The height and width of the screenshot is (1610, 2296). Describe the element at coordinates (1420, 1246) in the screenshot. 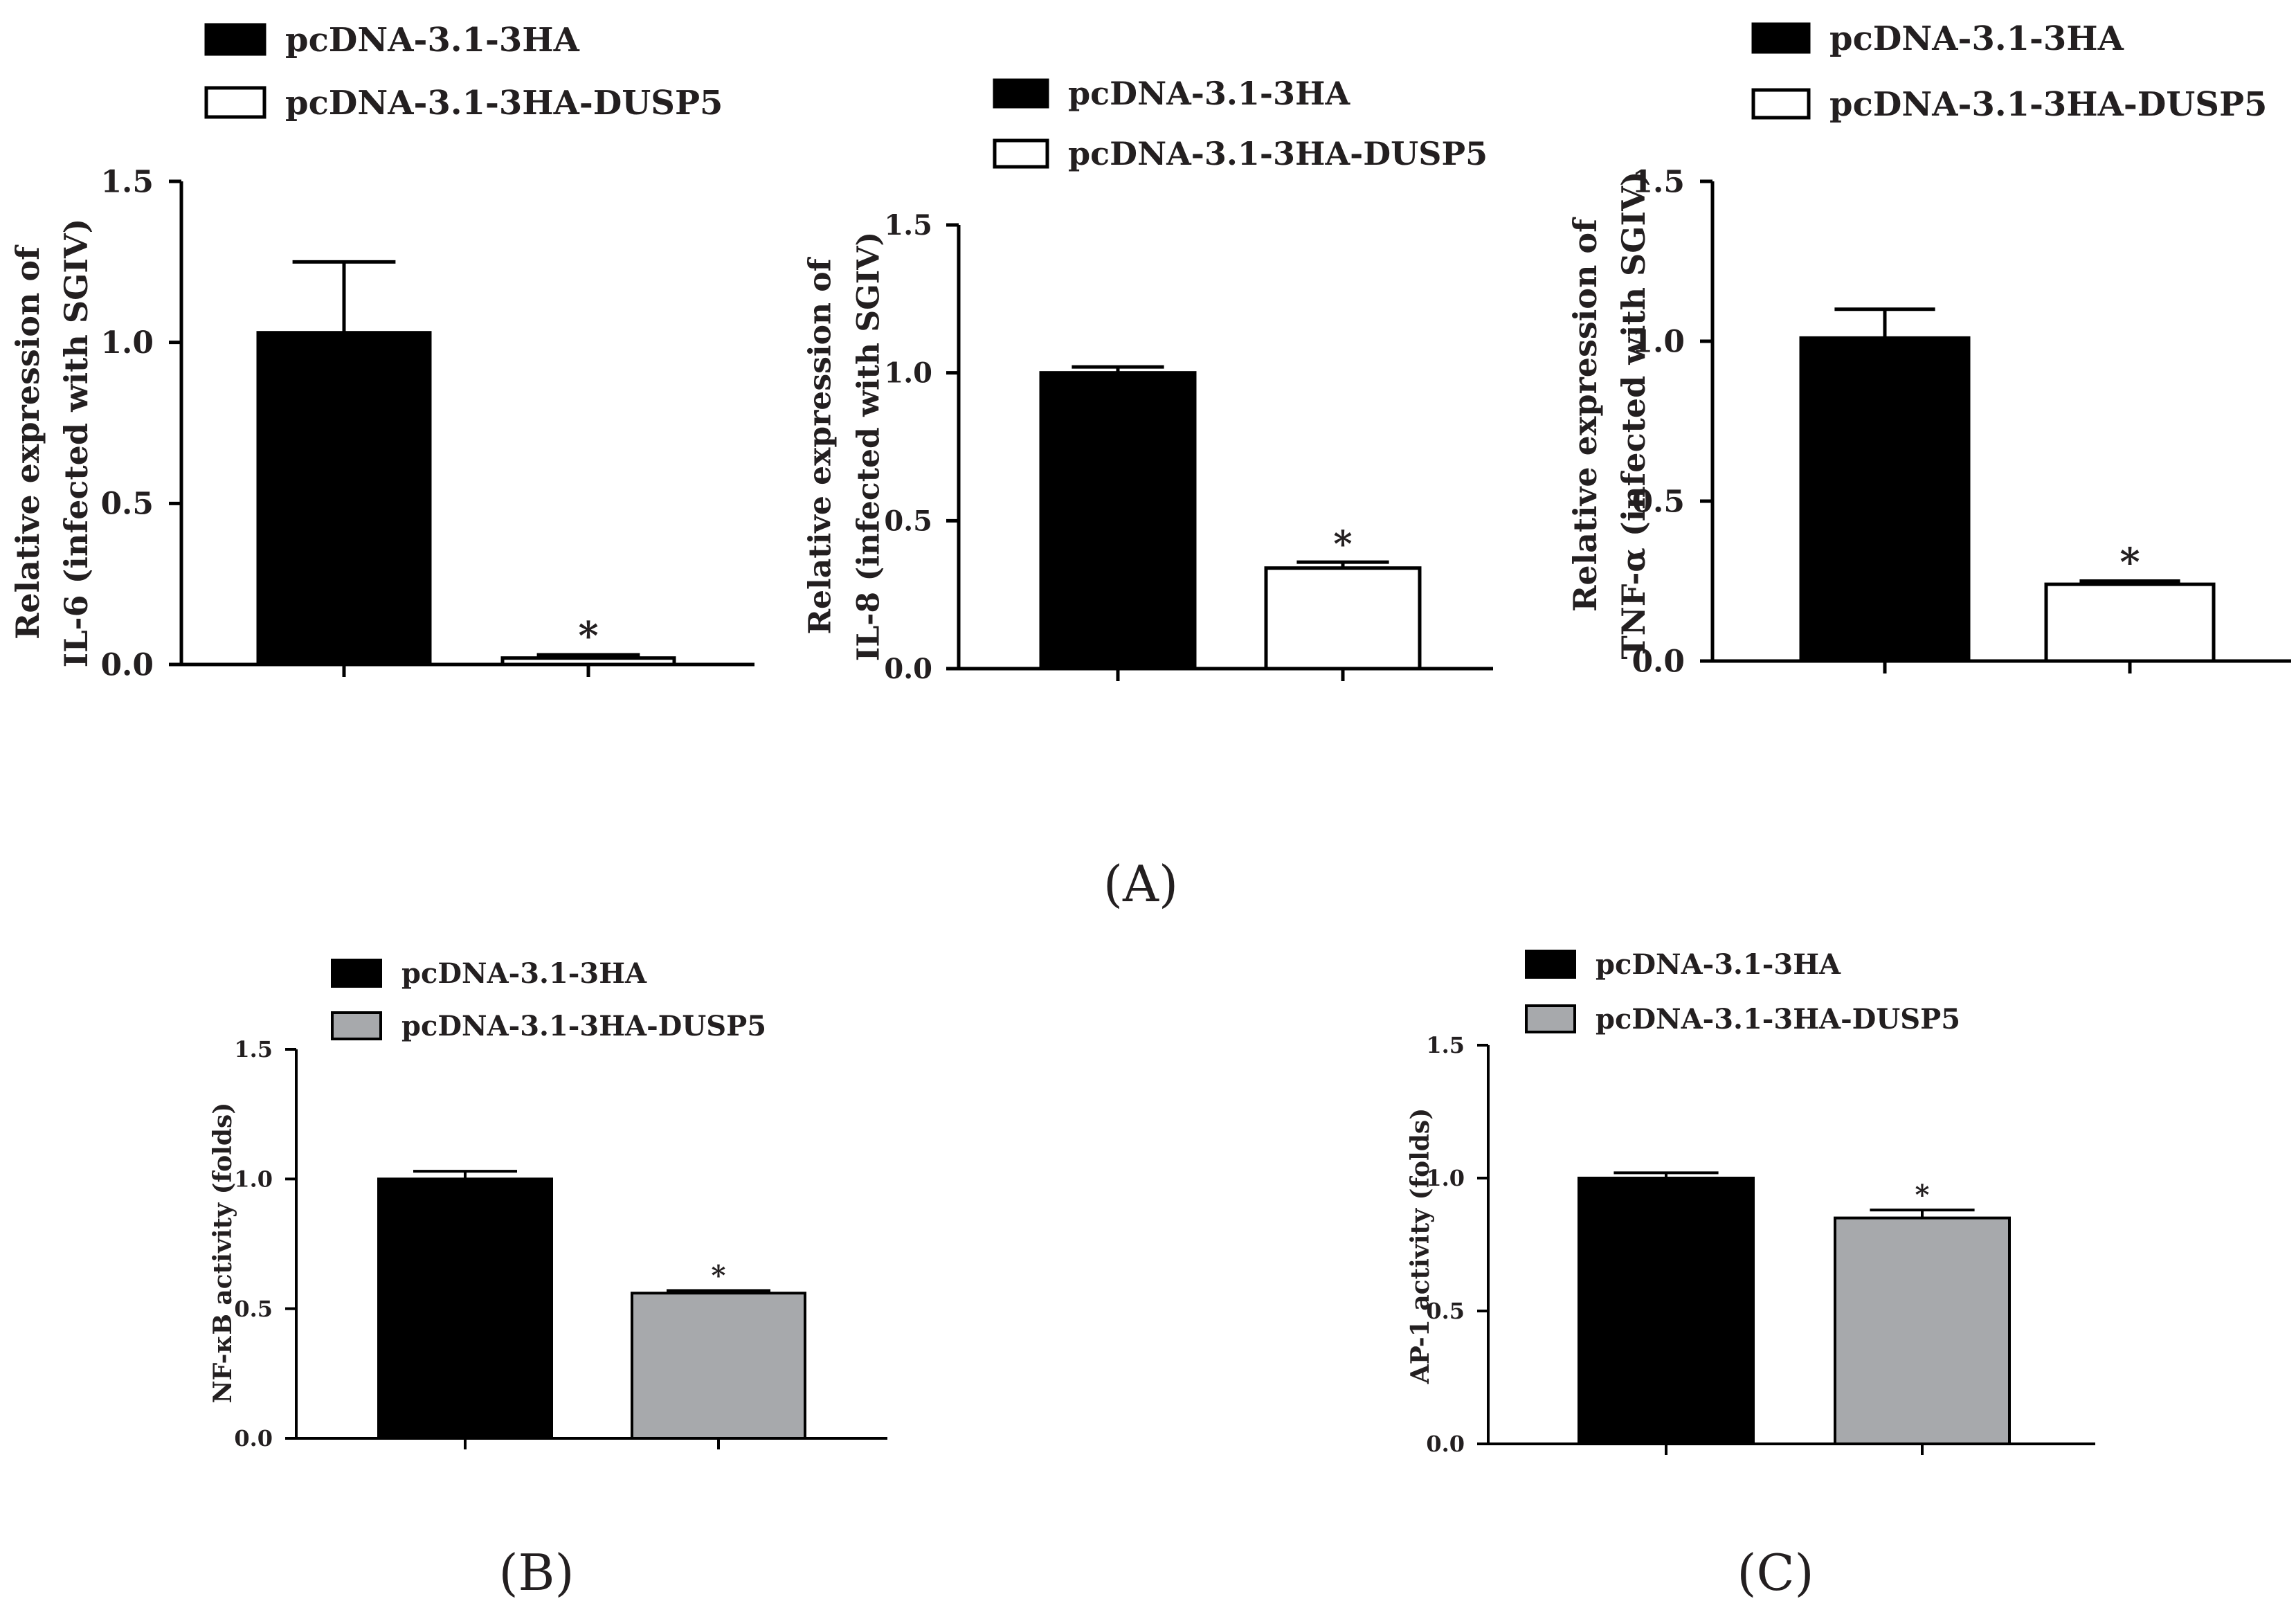

I see `y-axis-label: AP-1 activity (folds)` at that location.